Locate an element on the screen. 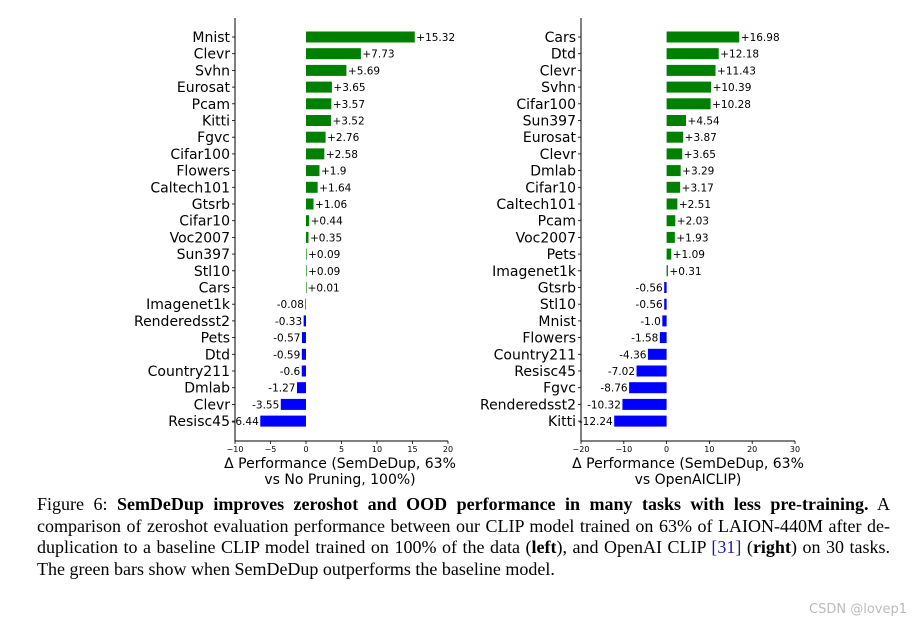  chart2-x-tick-label: 20 is located at coordinates (752, 449).